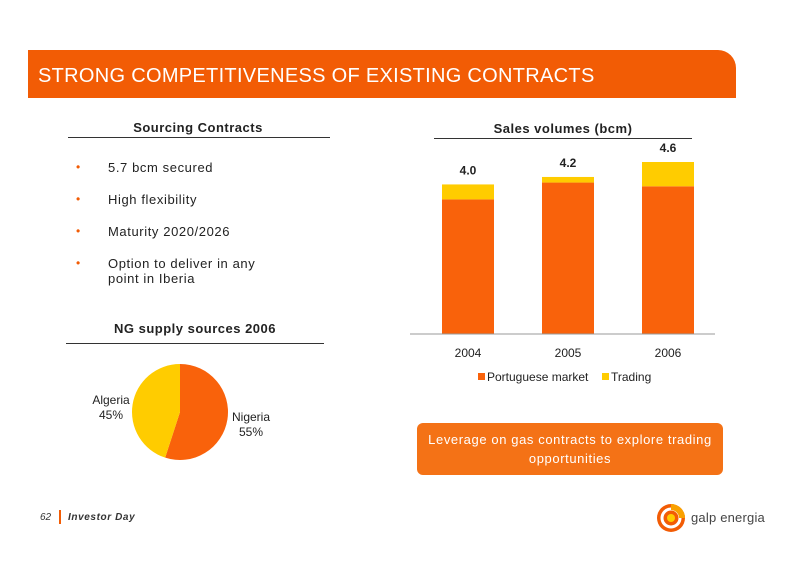  Describe the element at coordinates (563, 128) in the screenshot. I see `sales-chart-title: Sales volumes (bcm)` at that location.